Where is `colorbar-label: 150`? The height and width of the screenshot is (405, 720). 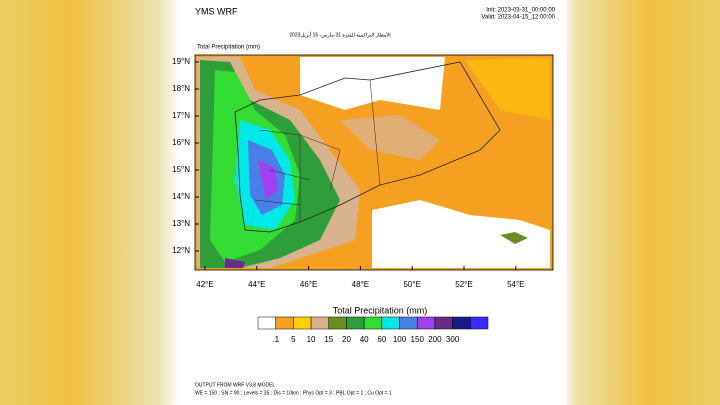
colorbar-label: 150 is located at coordinates (418, 339).